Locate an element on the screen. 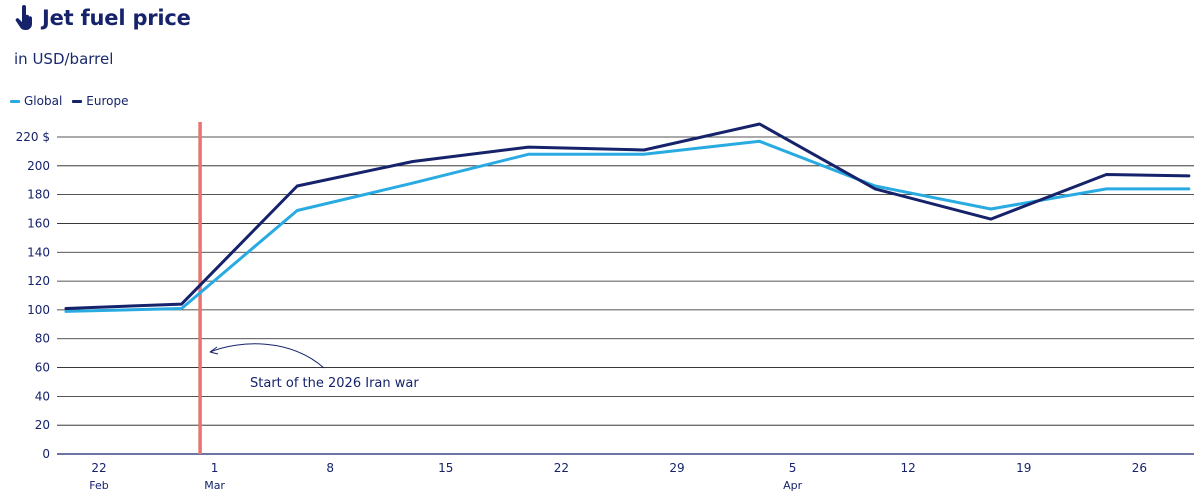 The image size is (1200, 494). x-tick-label: 19 is located at coordinates (1023, 468).